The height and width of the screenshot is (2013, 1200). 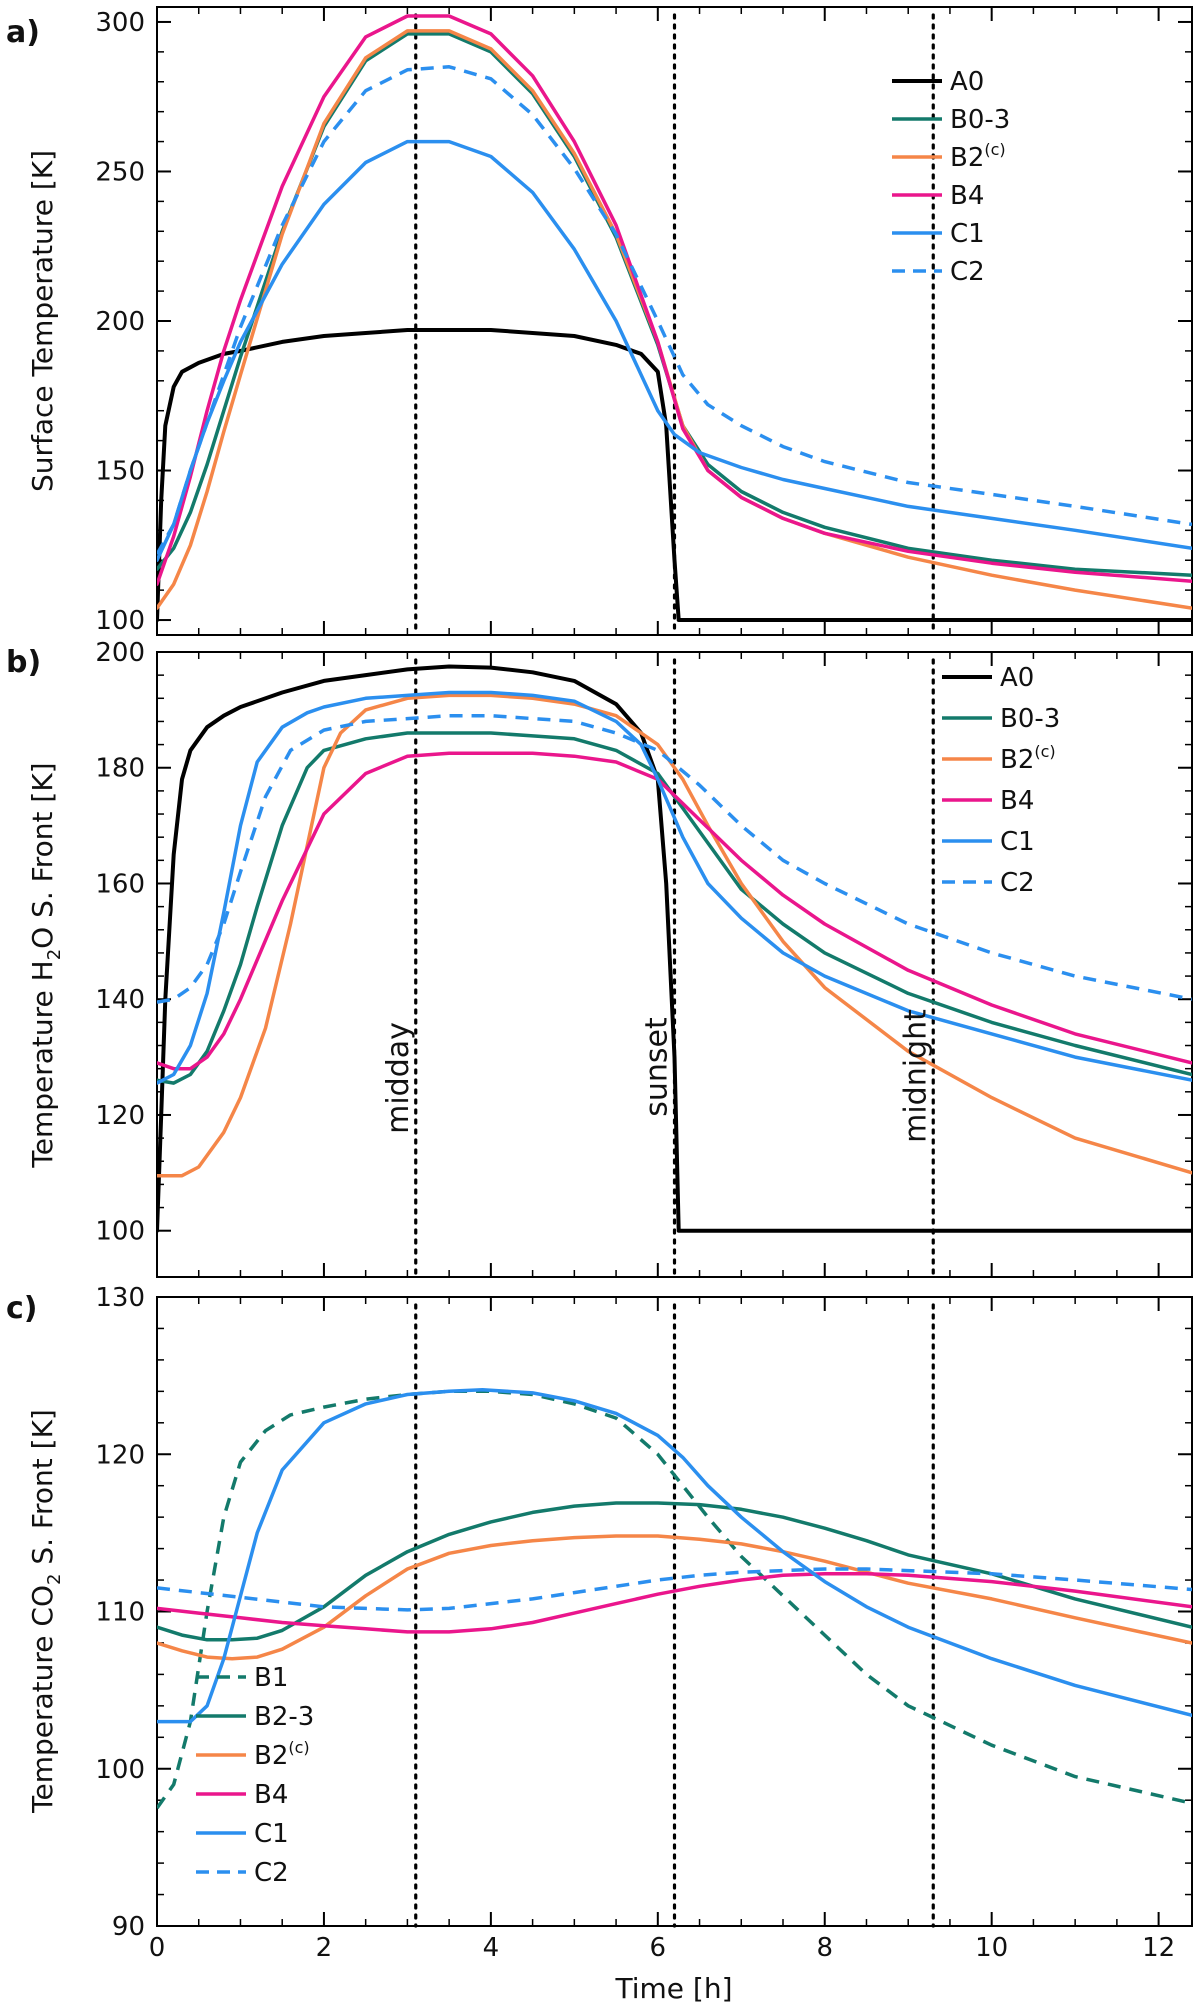 I want to click on x-tick-label: 12, so click(x=1158, y=1948).